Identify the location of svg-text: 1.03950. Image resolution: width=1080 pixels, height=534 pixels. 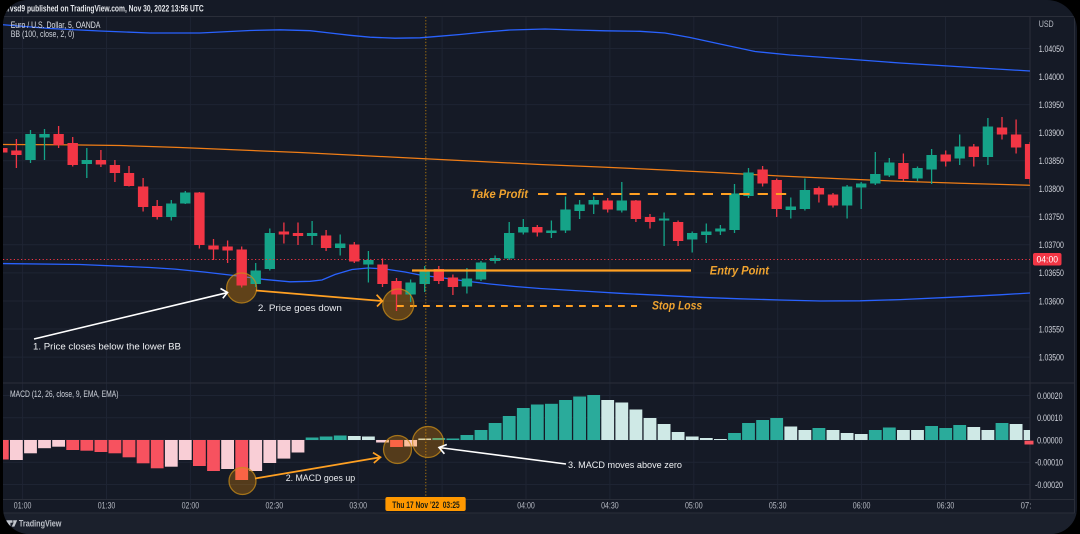
(1051, 105).